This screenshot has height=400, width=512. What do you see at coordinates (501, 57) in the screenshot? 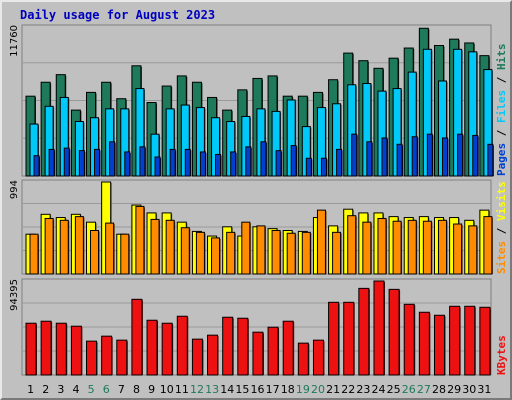
I see `legend-hits: Hits` at bounding box center [501, 57].